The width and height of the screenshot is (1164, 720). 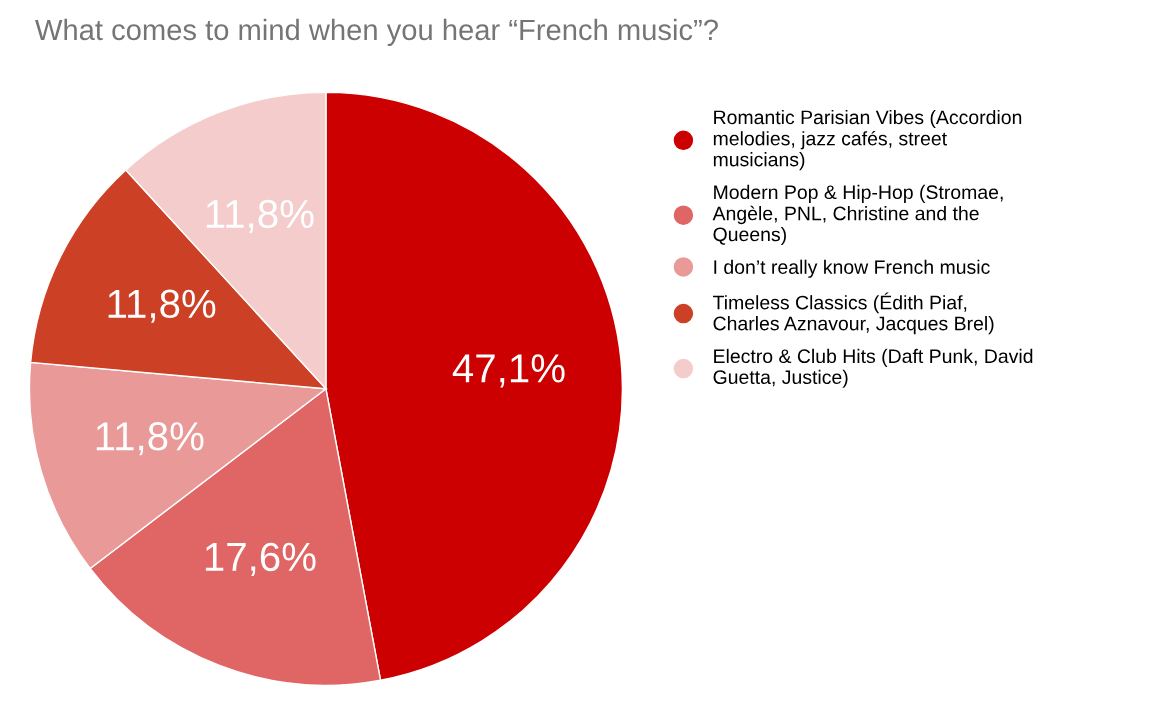 What do you see at coordinates (508, 371) in the screenshot?
I see `data-label: 47,1%` at bounding box center [508, 371].